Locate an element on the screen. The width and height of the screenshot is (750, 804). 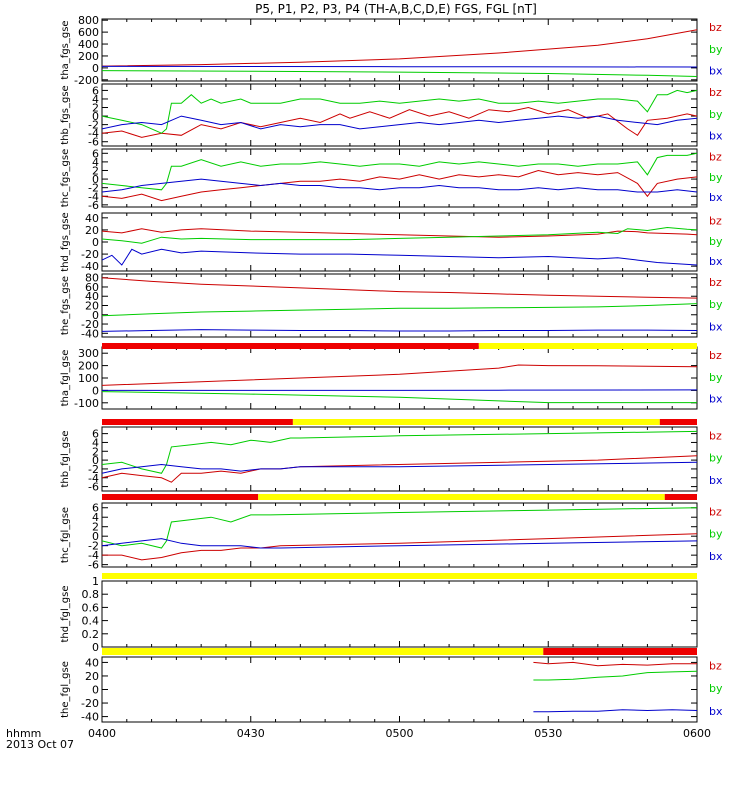
y-tick-label: -40 is located at coordinates (90, 266).